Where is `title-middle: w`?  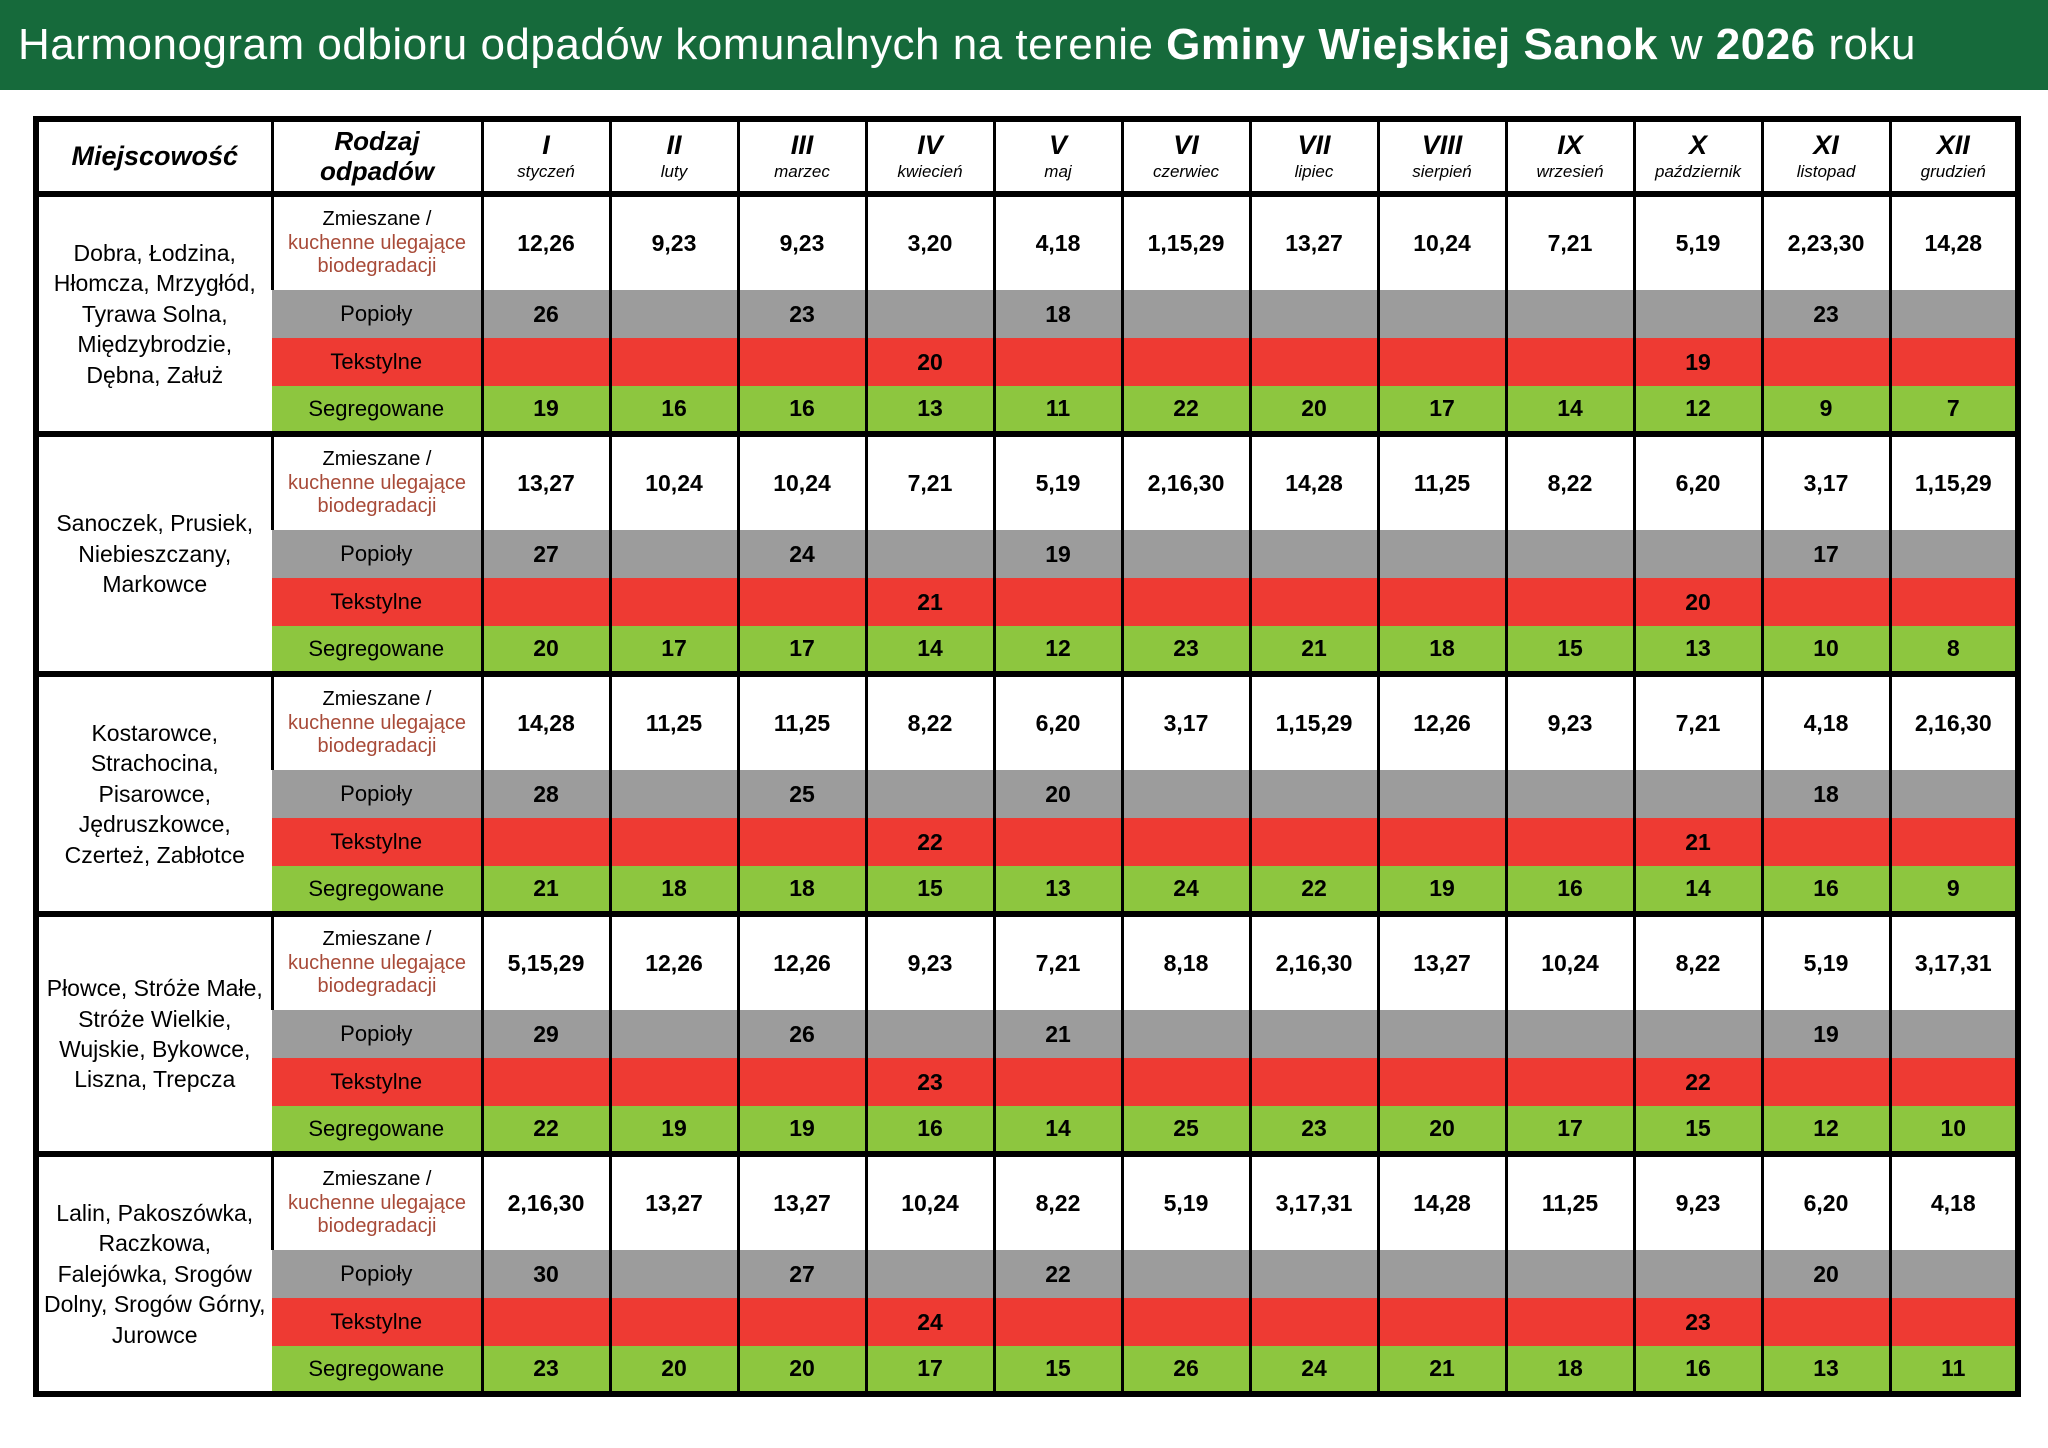 title-middle: w is located at coordinates (1687, 44).